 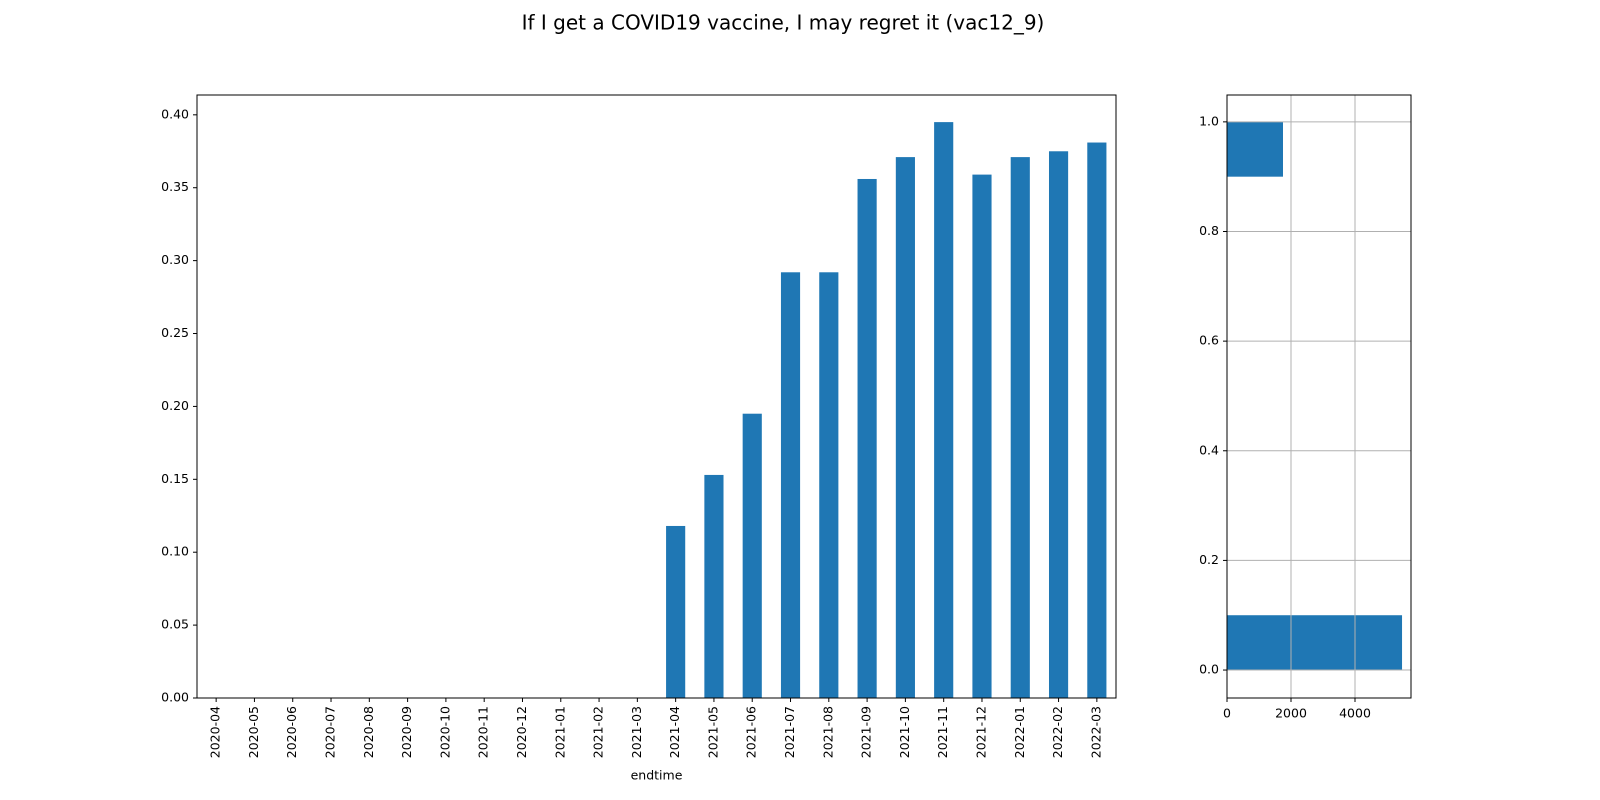 I want to click on x-tick-label: 2021-09, so click(x=866, y=732).